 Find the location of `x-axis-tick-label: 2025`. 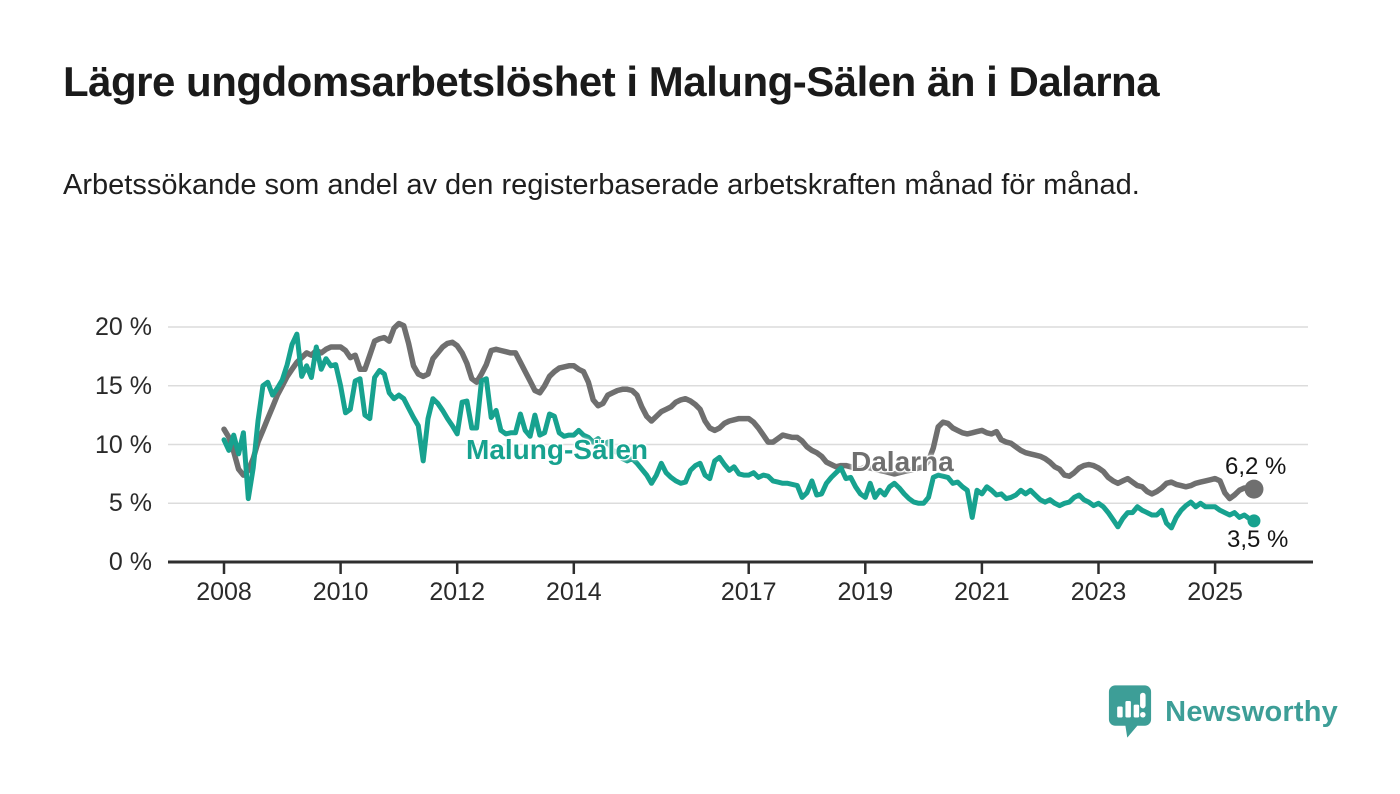

x-axis-tick-label: 2025 is located at coordinates (1215, 592).